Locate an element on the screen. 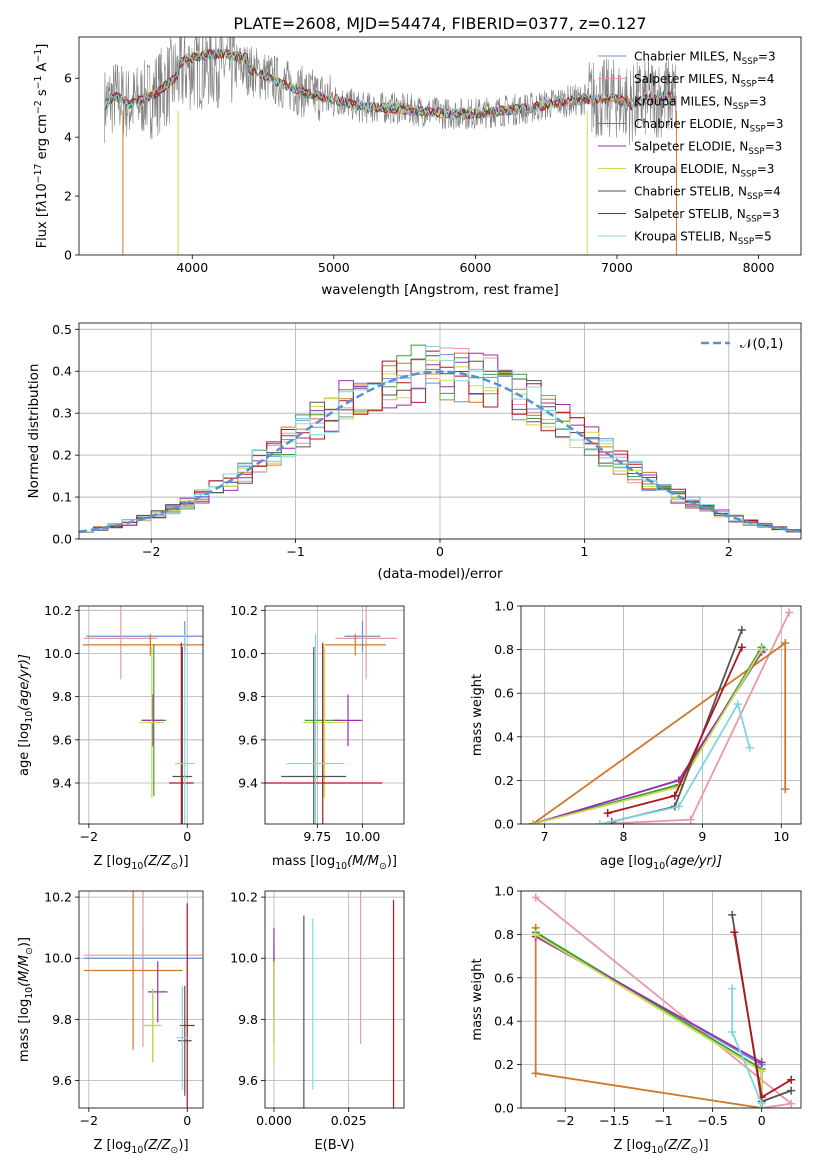  label-part: A is located at coordinates (42, 68).